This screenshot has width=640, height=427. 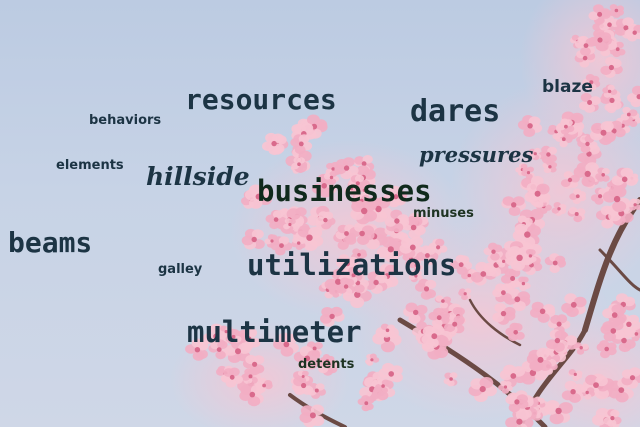 What do you see at coordinates (352, 265) in the screenshot?
I see `word-utilizations: utilizations` at bounding box center [352, 265].